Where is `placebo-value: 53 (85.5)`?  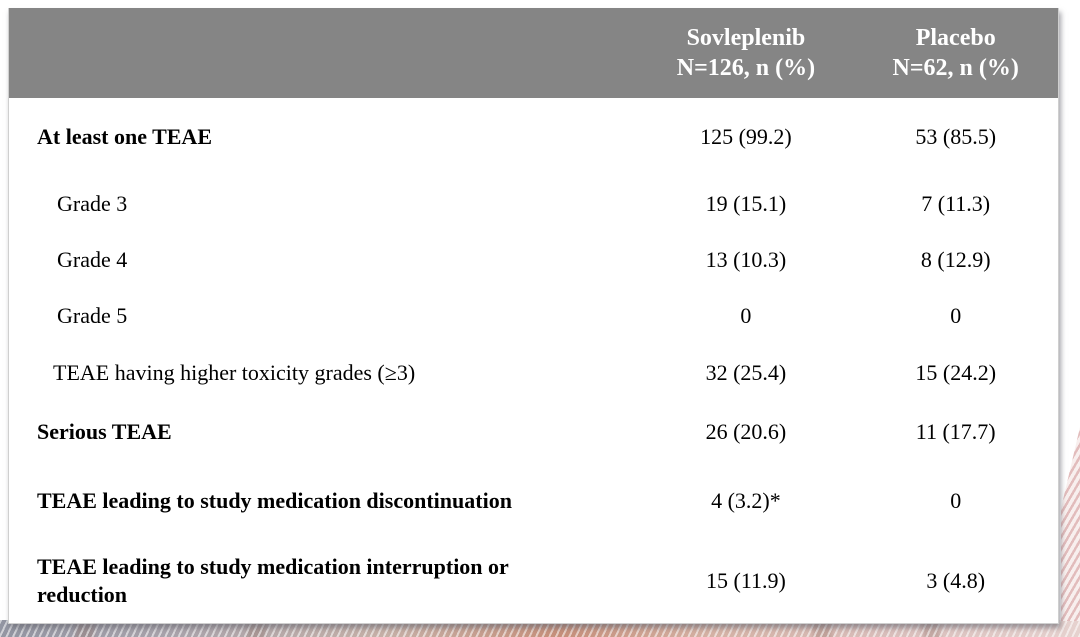
placebo-value: 53 (85.5) is located at coordinates (956, 136).